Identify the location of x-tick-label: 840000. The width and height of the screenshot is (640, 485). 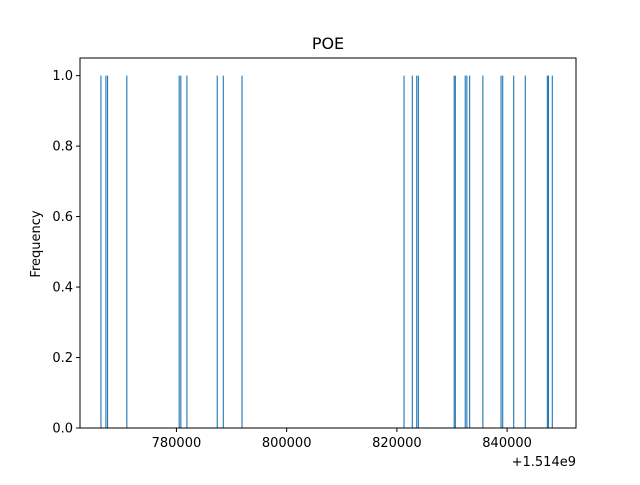
(507, 443).